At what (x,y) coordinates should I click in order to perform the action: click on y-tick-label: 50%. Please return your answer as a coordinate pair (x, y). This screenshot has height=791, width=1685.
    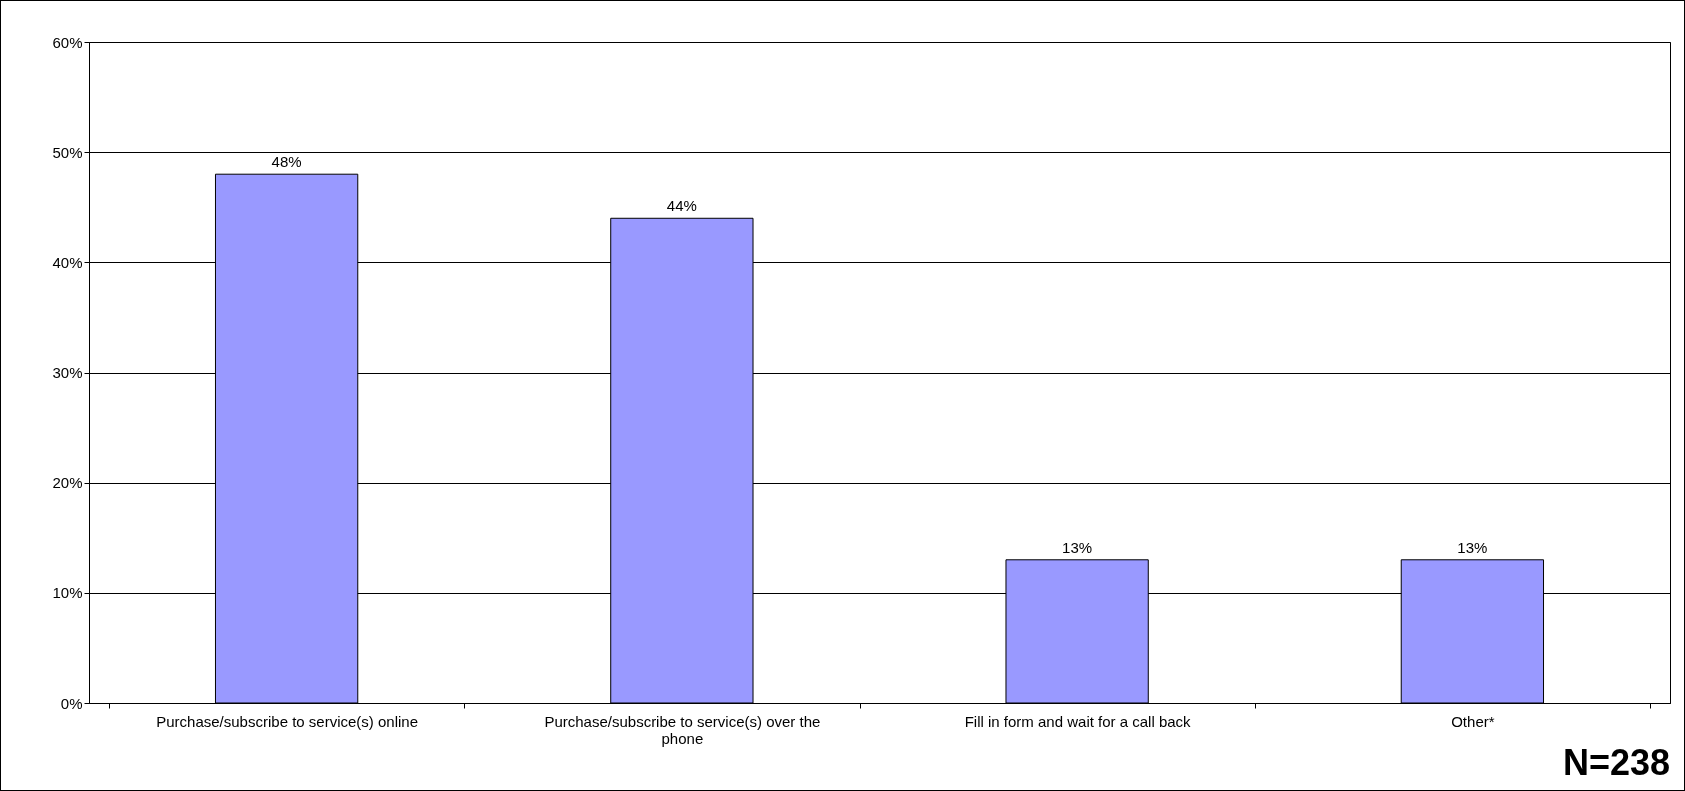
    Looking at the image, I should click on (67, 152).